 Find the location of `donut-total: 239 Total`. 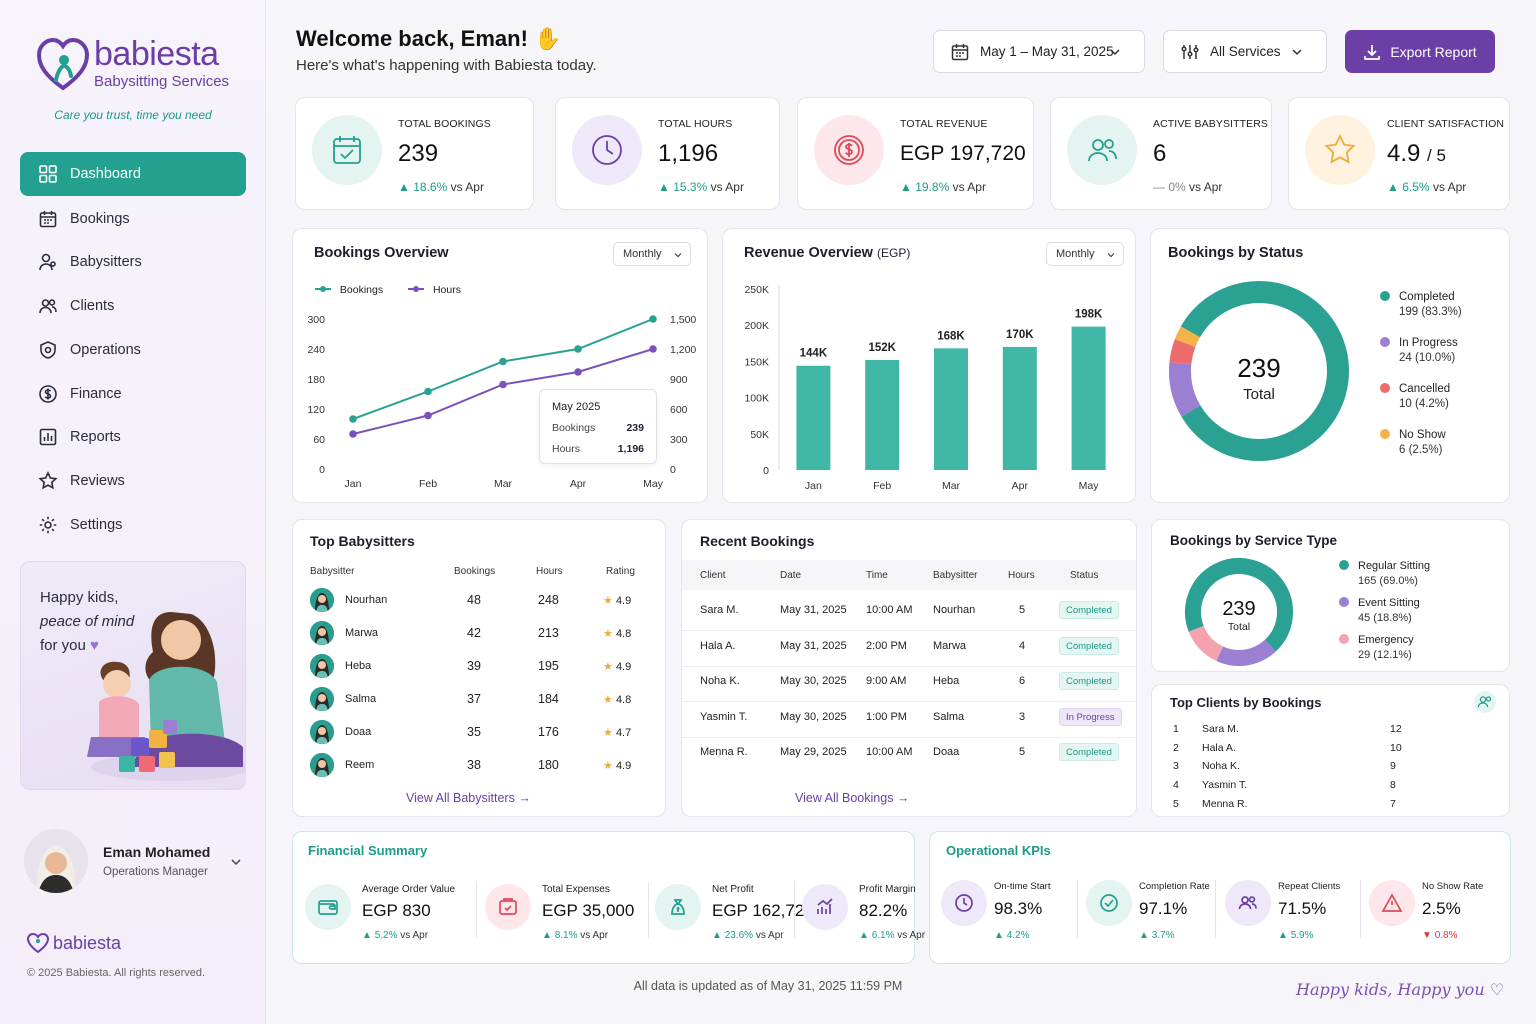

donut-total: 239 Total is located at coordinates (1239, 615).